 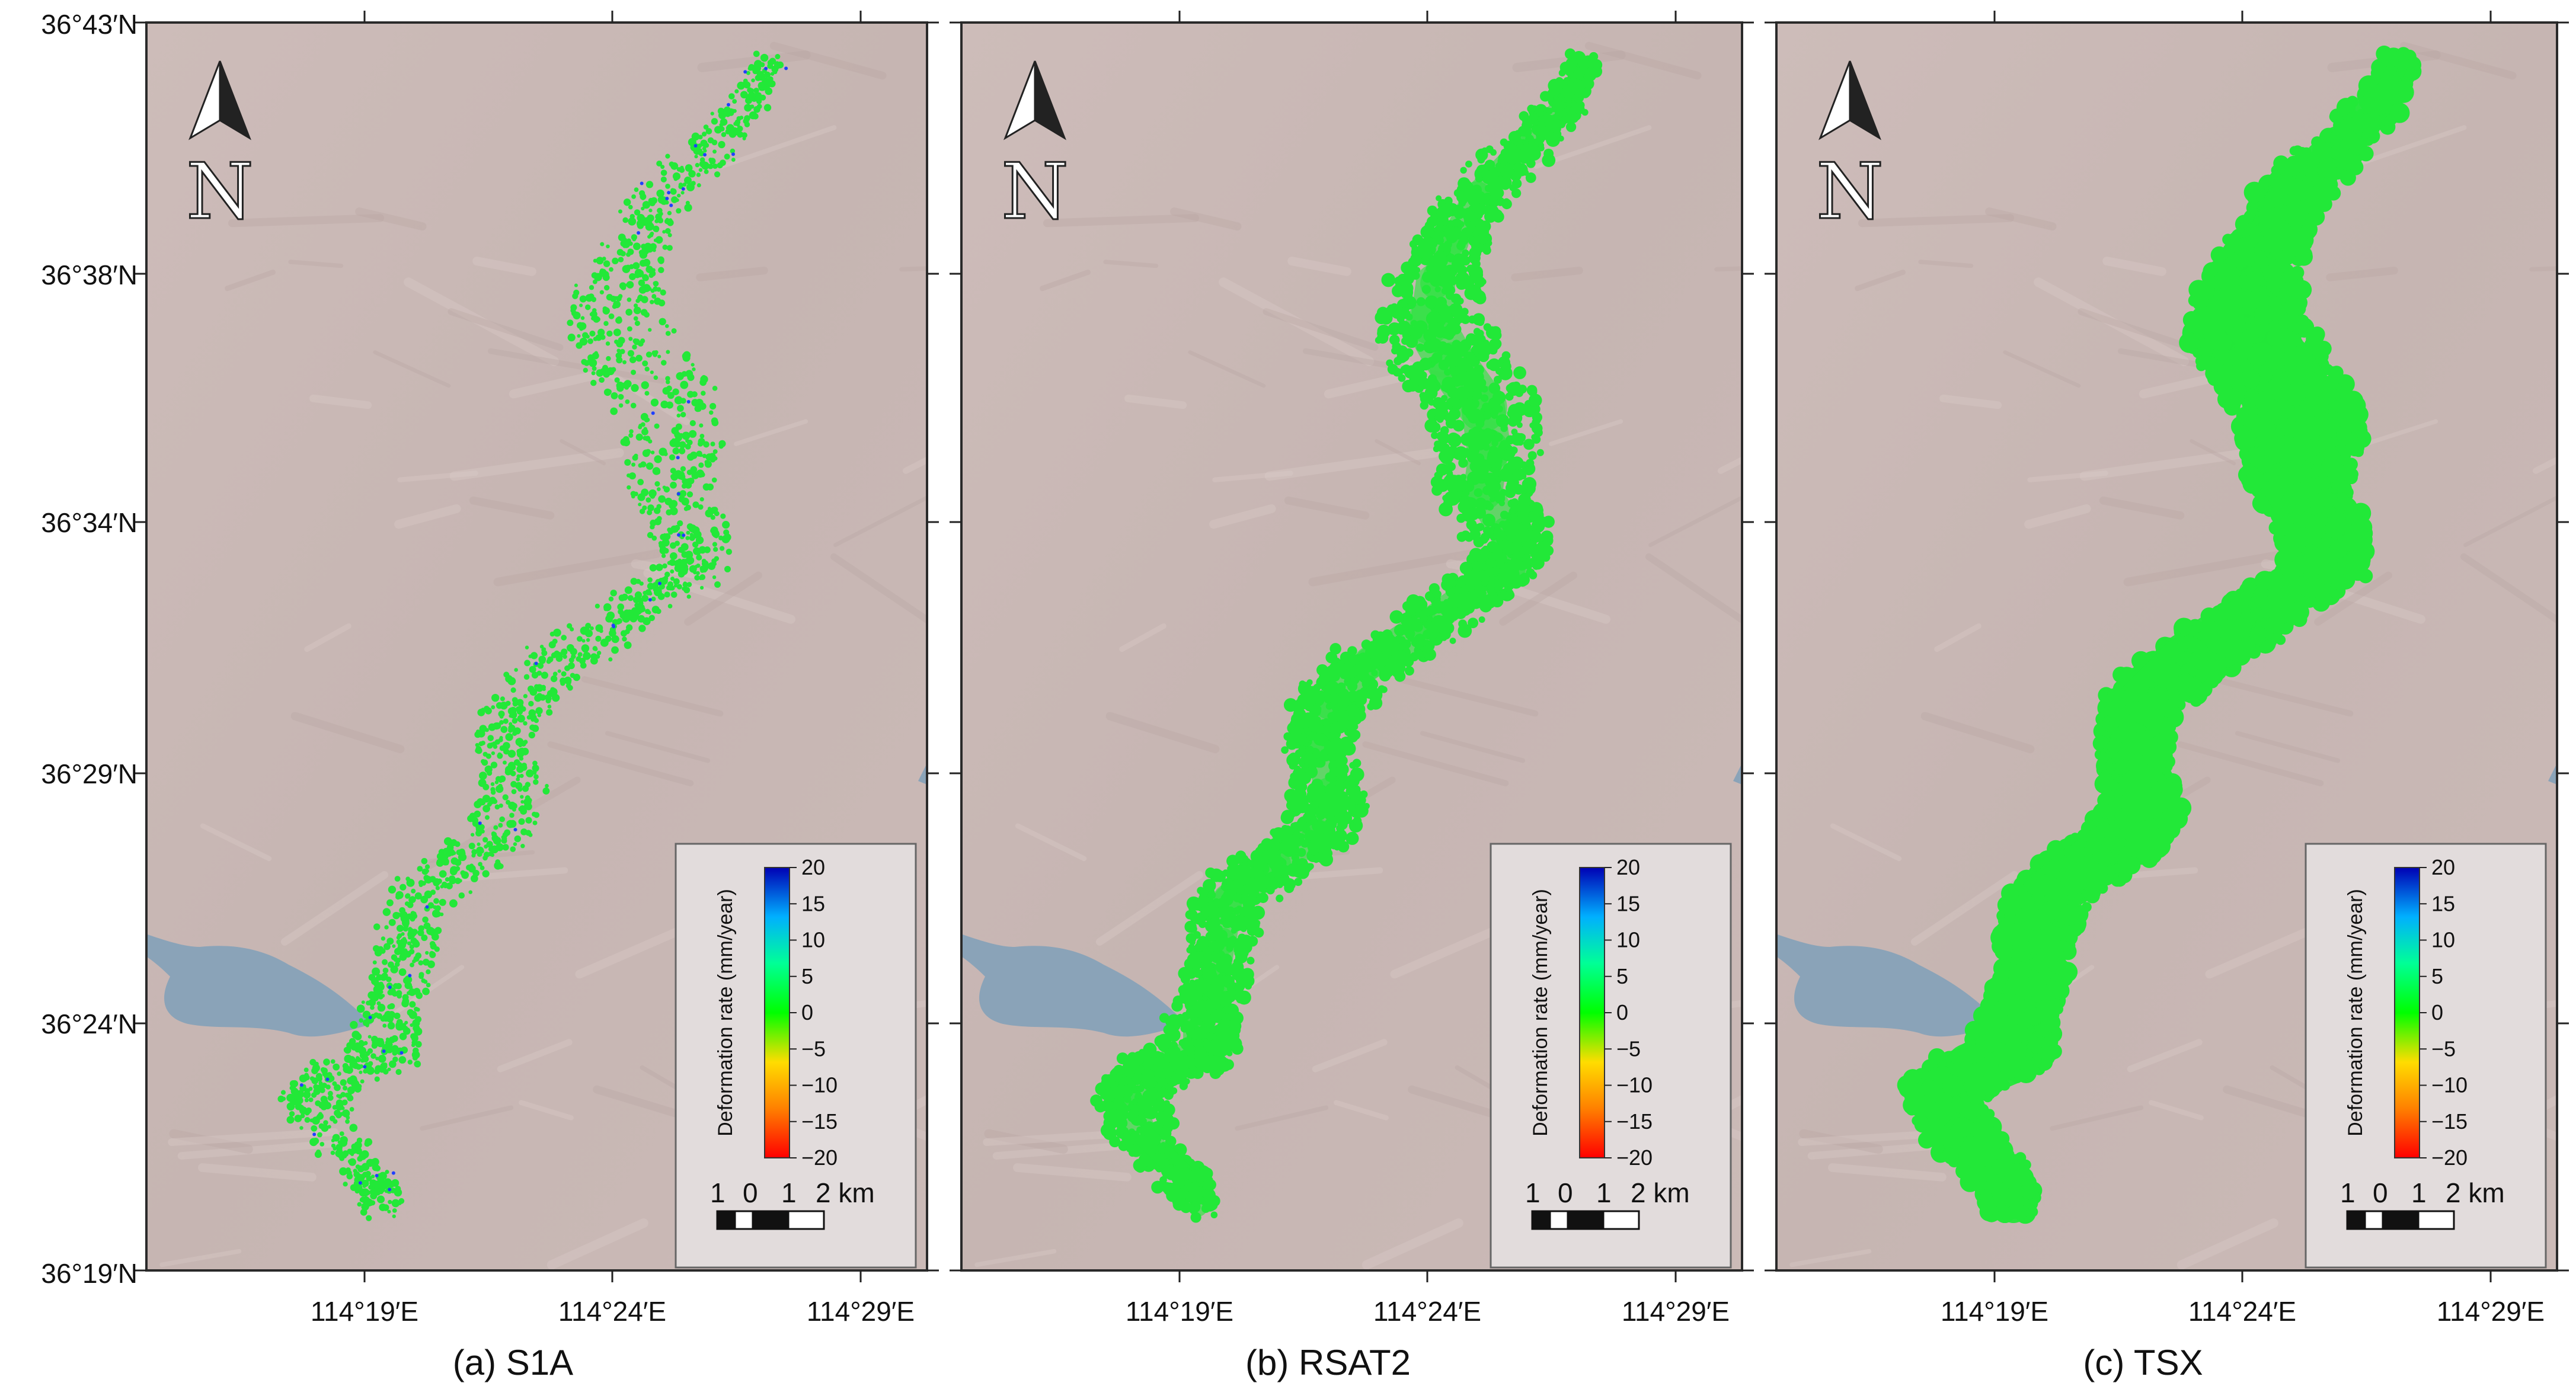 I want to click on panel-caption-a: (a) S1A, so click(x=513, y=1362).